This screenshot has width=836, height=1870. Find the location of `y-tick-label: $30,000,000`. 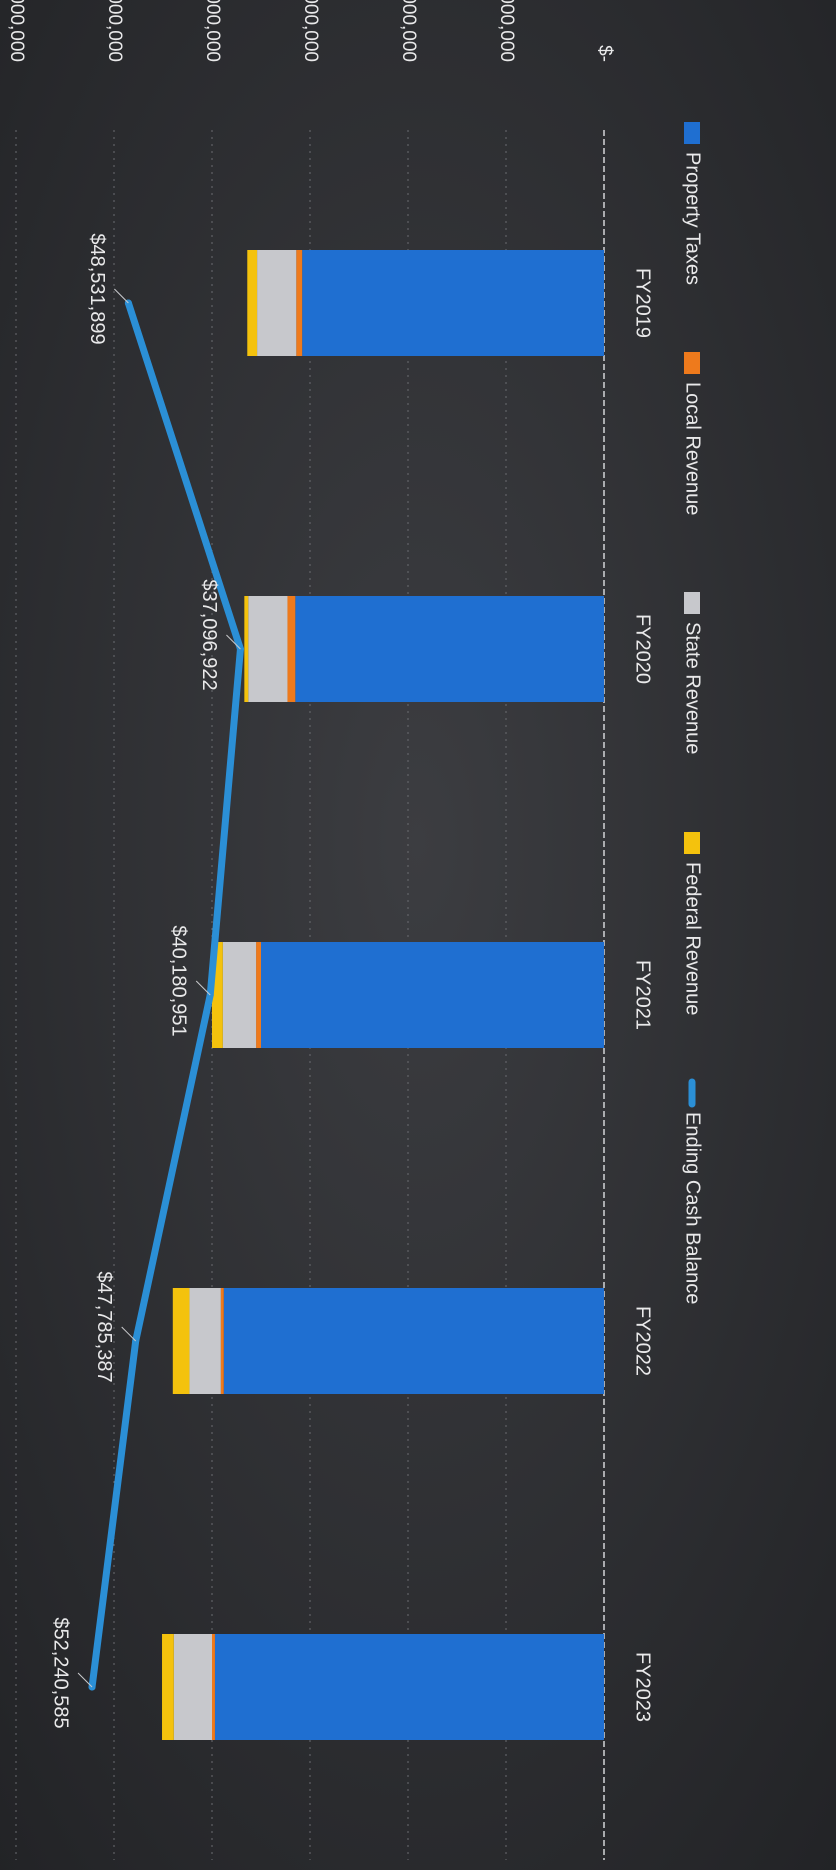

y-tick-label: $30,000,000 is located at coordinates (310, 31).